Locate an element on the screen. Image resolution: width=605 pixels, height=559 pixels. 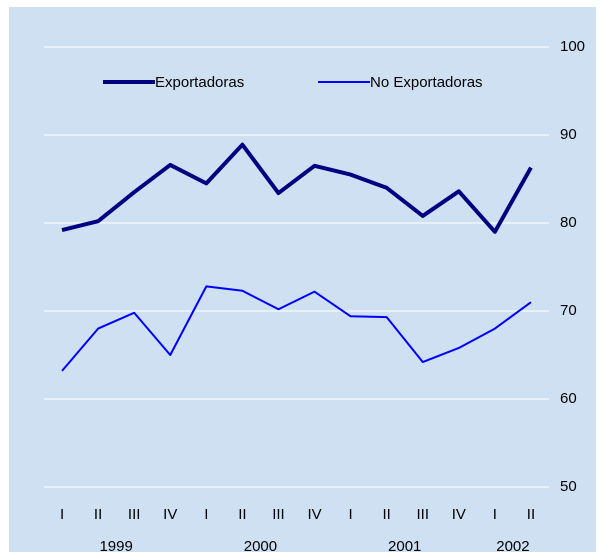
y-tick-label: 60 is located at coordinates (568, 398).